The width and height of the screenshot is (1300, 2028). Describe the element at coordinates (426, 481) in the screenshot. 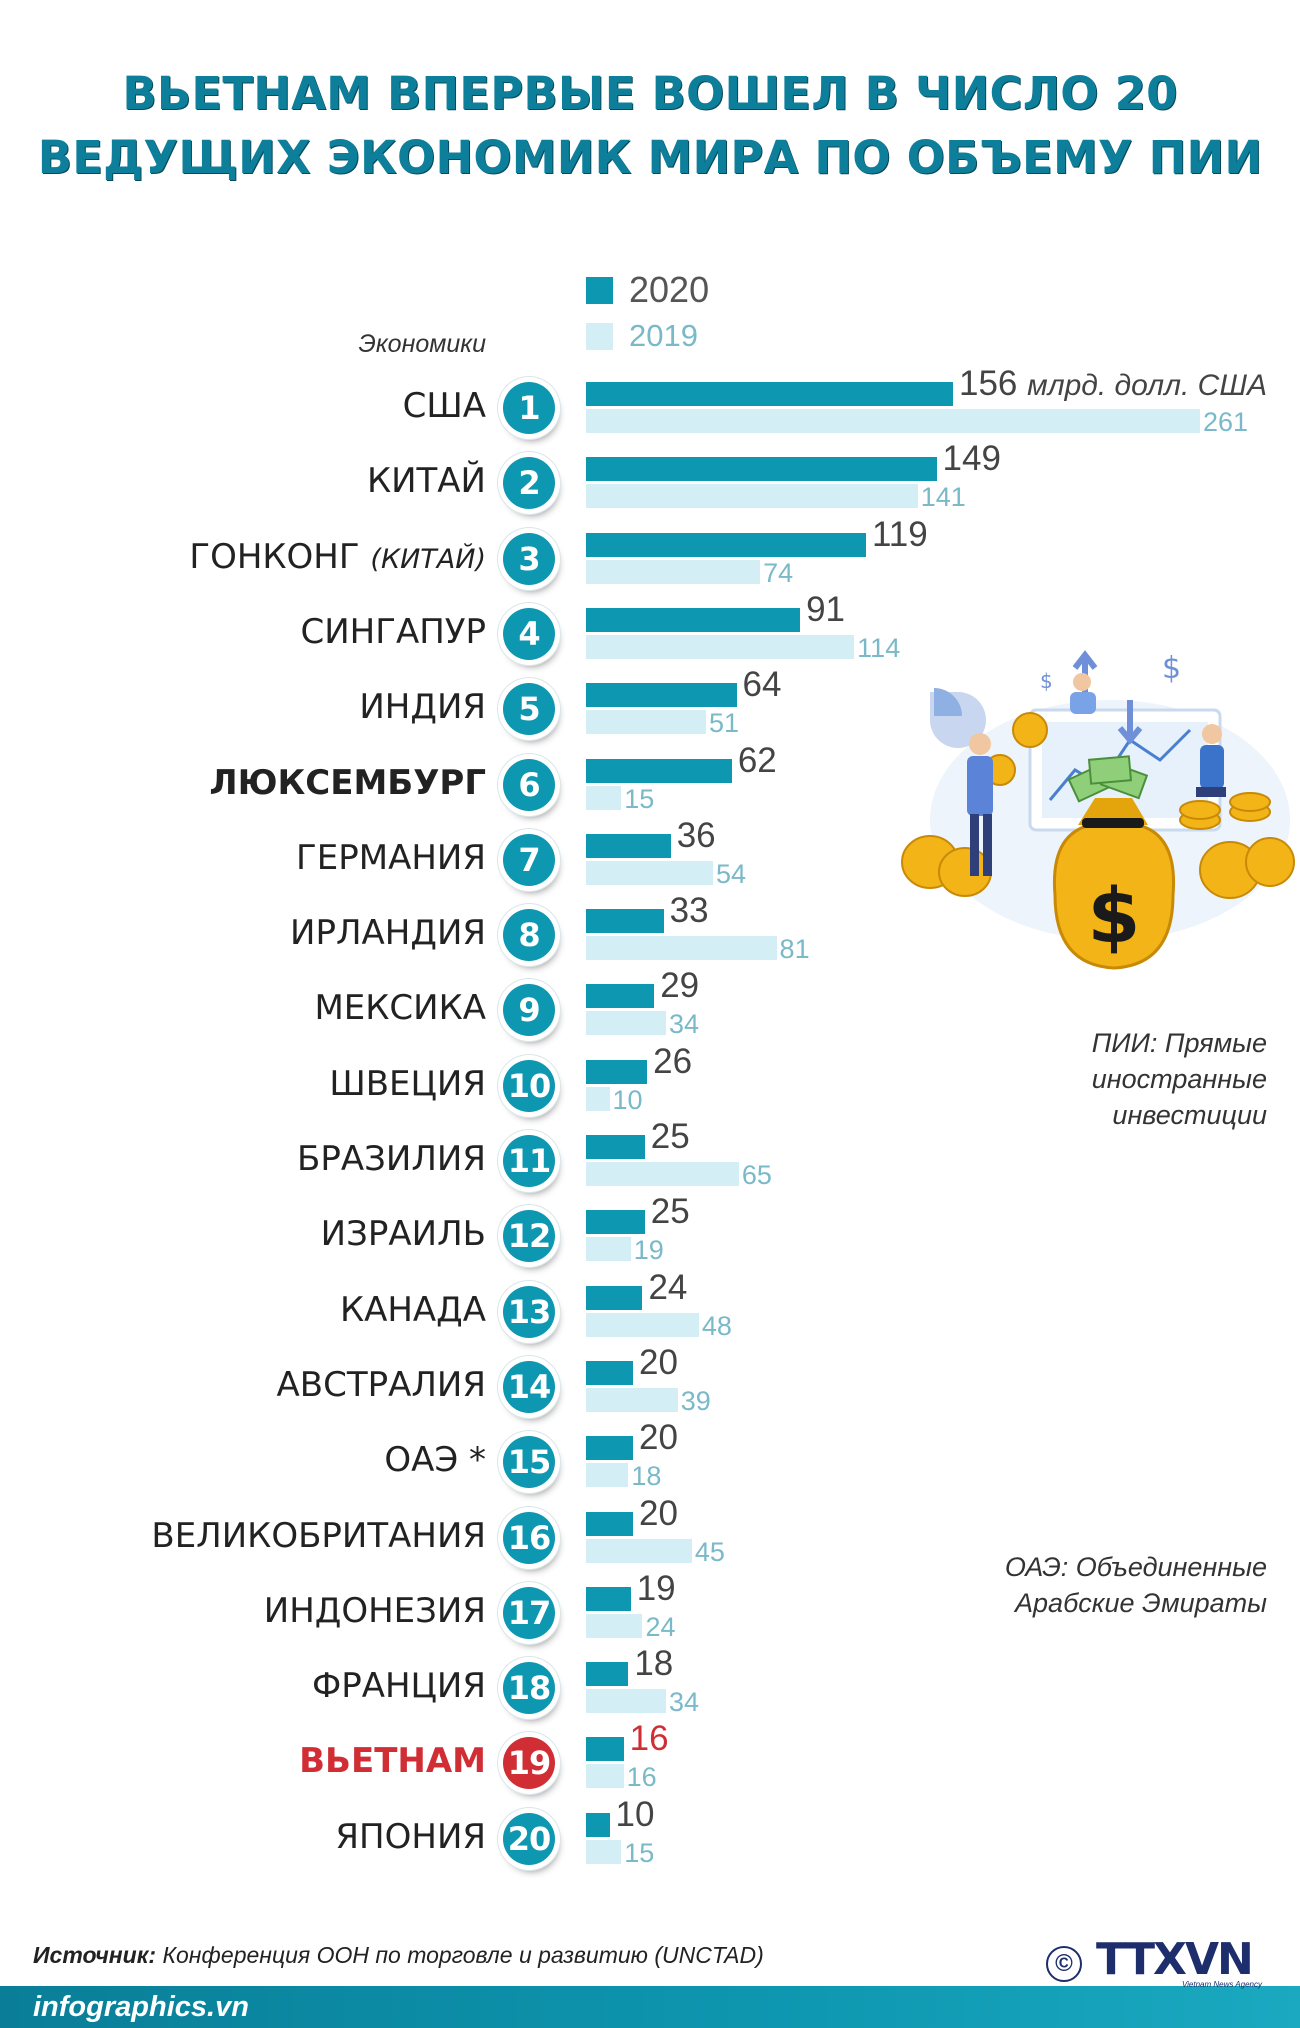

I see `economy-name: КИТАЙ` at that location.